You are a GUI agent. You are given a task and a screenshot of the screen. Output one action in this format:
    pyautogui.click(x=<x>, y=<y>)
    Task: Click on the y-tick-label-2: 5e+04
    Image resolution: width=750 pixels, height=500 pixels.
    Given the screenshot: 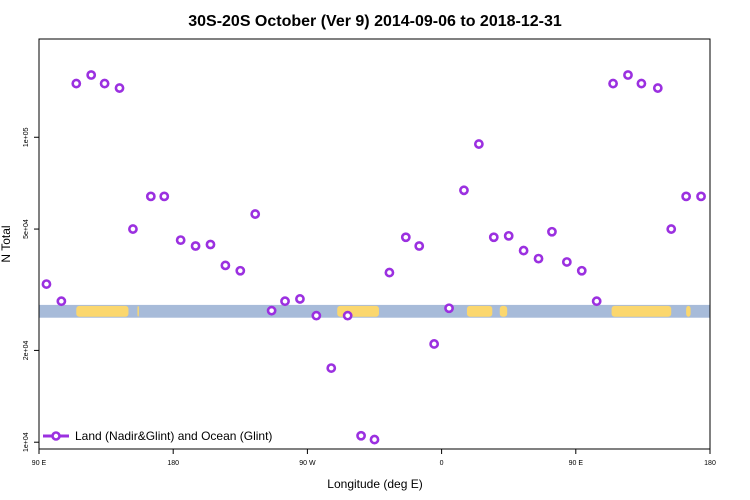 What is the action you would take?
    pyautogui.click(x=26, y=229)
    